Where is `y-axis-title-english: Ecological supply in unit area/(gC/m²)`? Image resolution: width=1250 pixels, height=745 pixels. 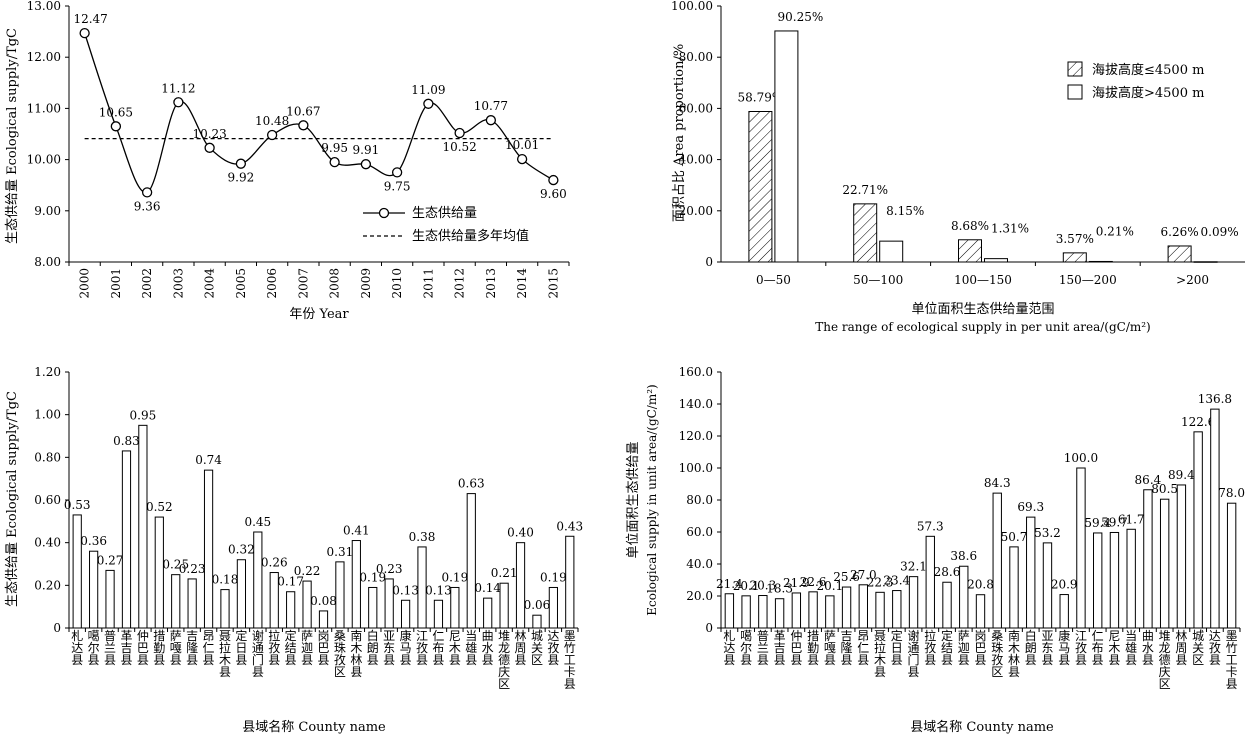
y-axis-title-english: Ecological supply in unit area/(gC/m²) is located at coordinates (652, 499).